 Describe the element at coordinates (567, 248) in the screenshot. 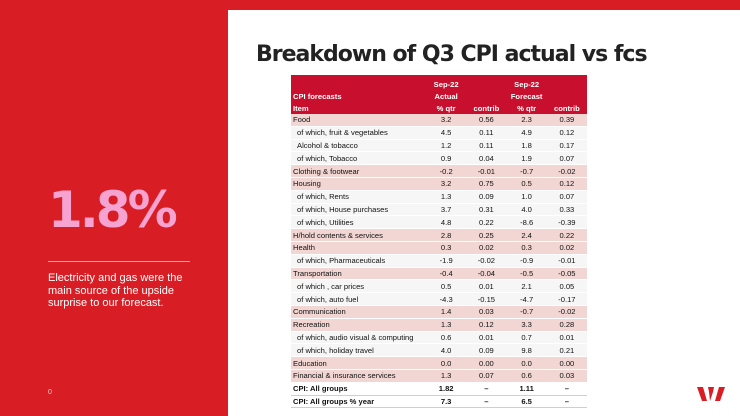

I see `forecast-contrib-cell: 0.02` at that location.